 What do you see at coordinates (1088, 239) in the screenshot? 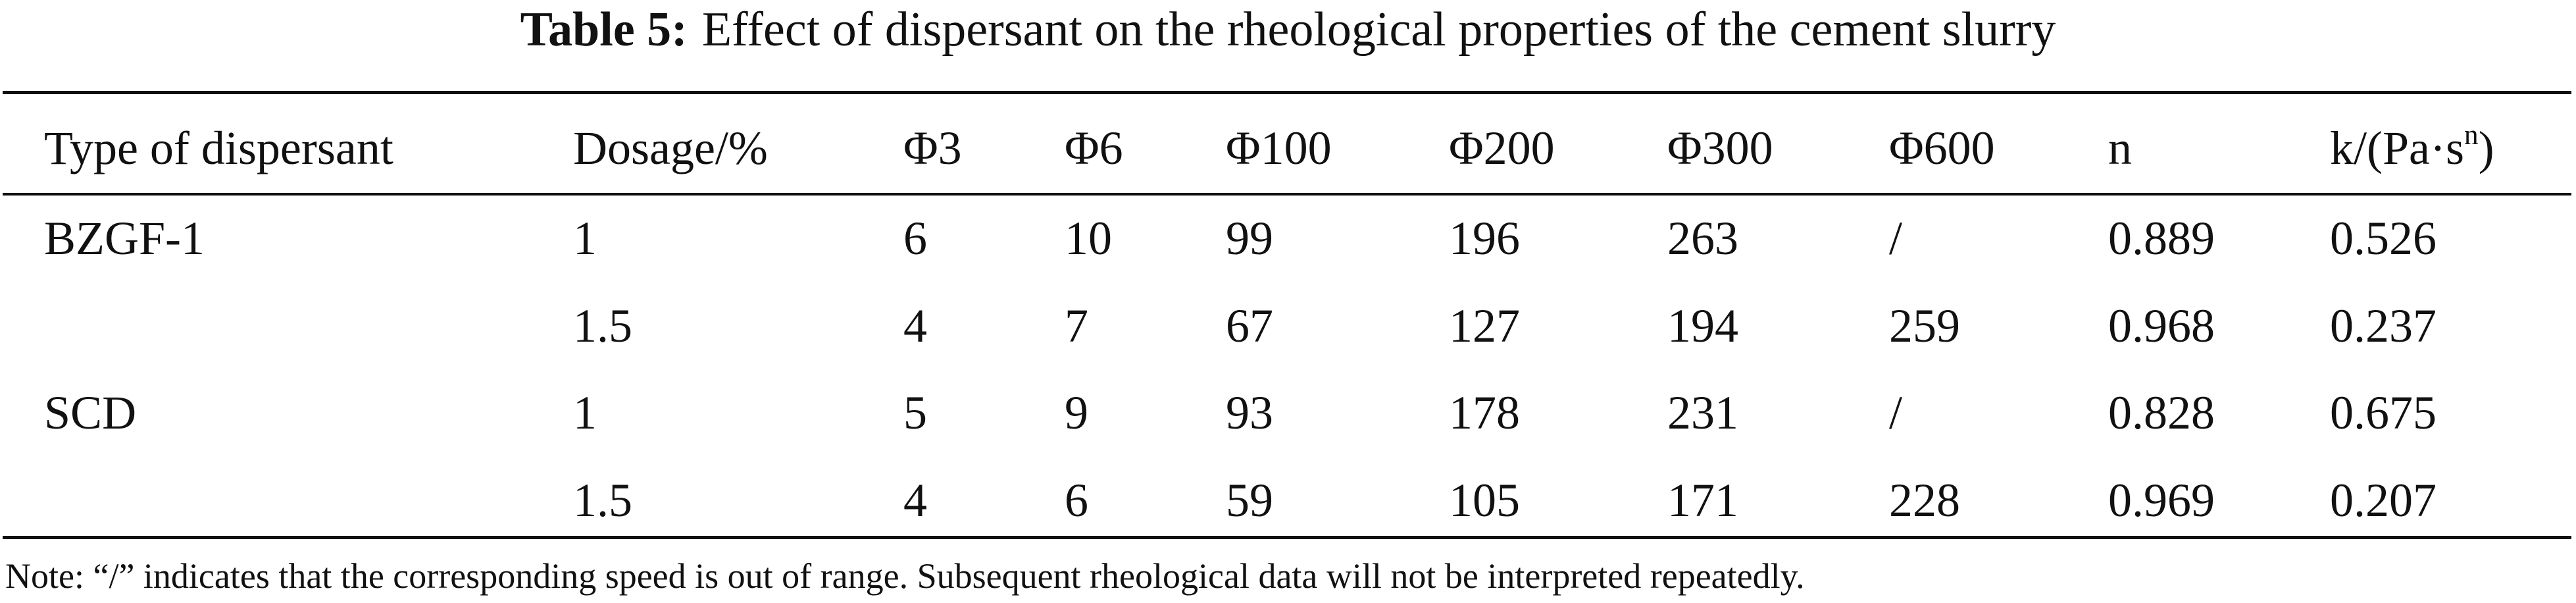
I see `table-cell: 10` at bounding box center [1088, 239].